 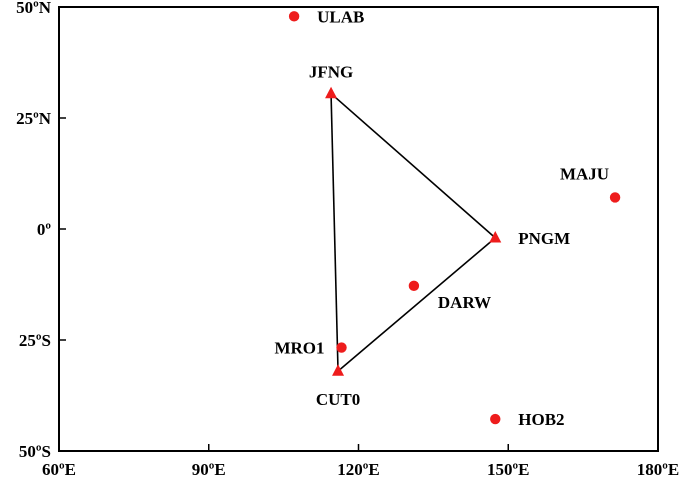 I want to click on station-label-pngm: PNGM, so click(x=544, y=238).